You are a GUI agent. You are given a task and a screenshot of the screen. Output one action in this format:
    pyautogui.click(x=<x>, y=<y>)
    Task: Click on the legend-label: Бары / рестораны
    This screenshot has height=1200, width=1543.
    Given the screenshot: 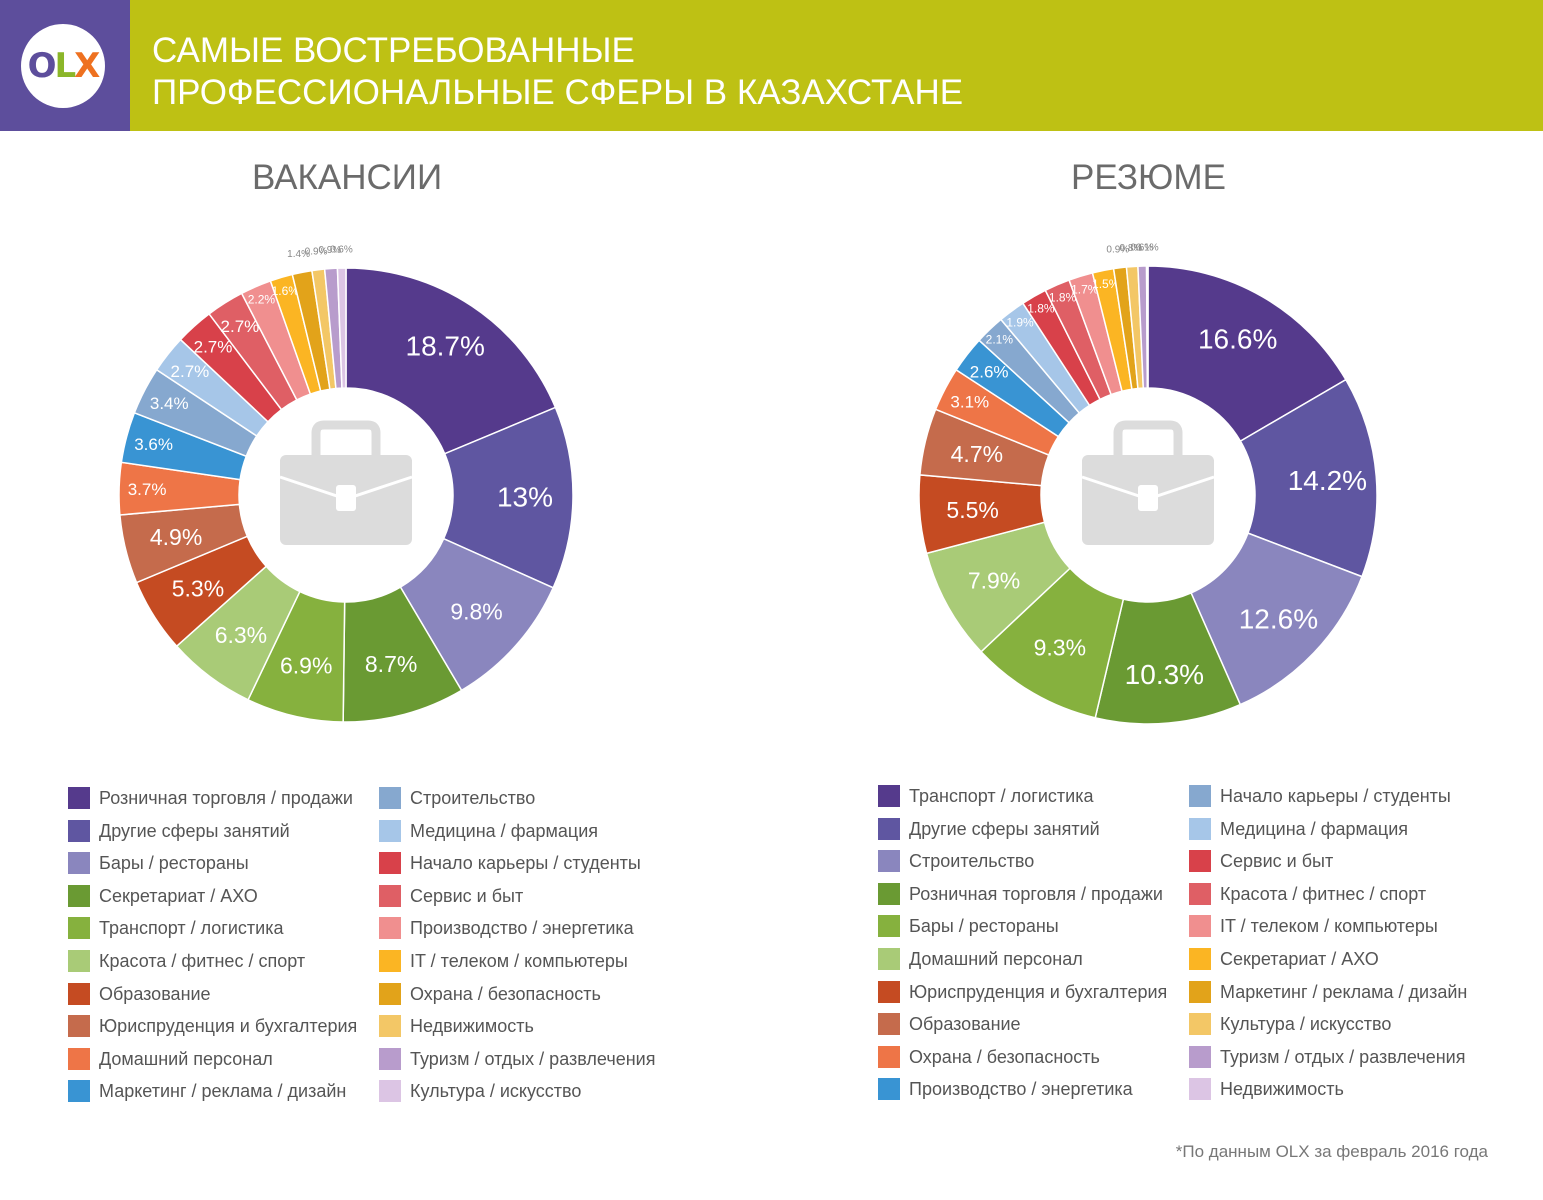 What is the action you would take?
    pyautogui.click(x=984, y=926)
    